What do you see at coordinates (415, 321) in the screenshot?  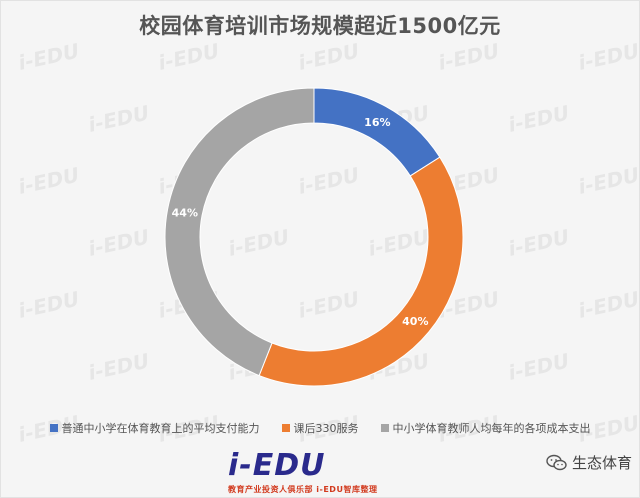 I see `slice-value-label: 40%` at bounding box center [415, 321].